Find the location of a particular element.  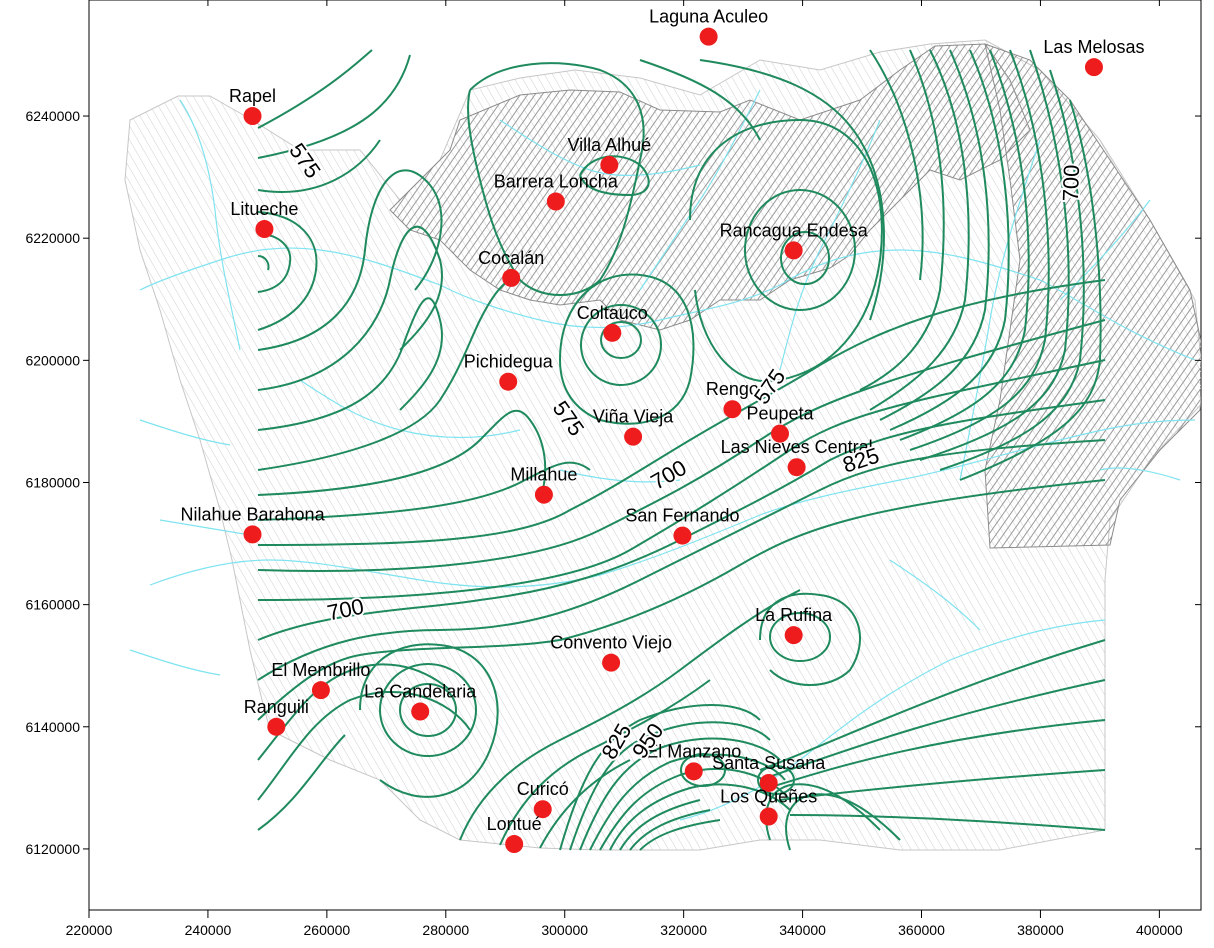

x-tick-label: 240000 is located at coordinates (208, 930).